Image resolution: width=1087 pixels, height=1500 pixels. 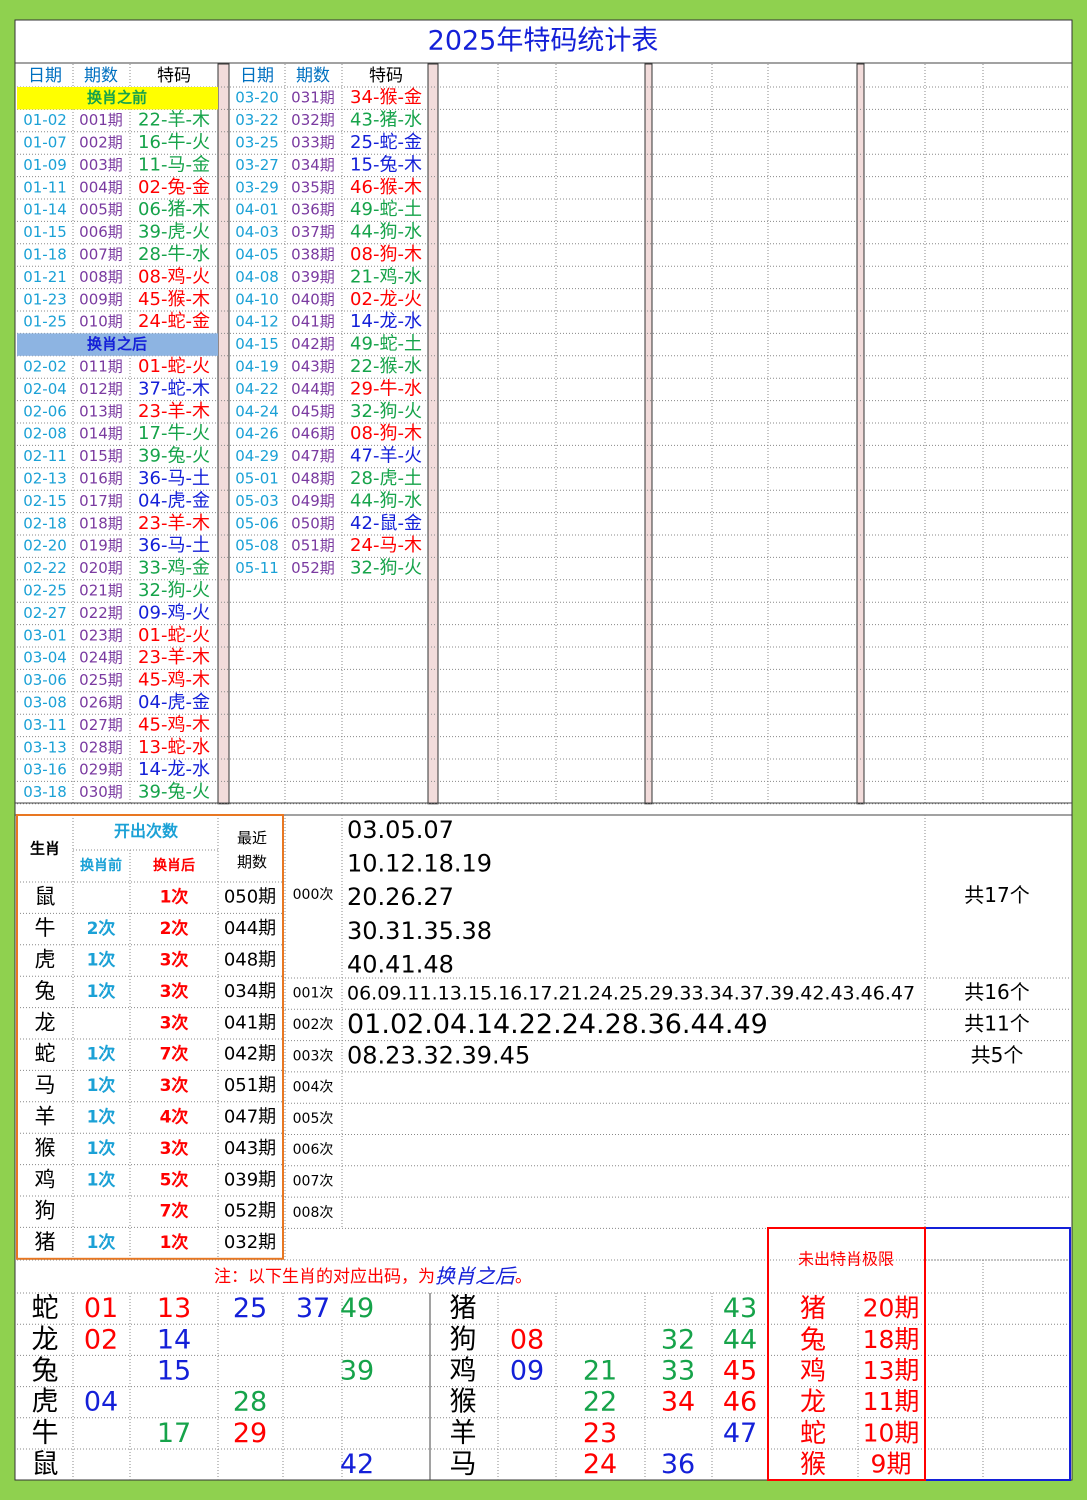 What do you see at coordinates (101, 210) in the screenshot?
I see `cell-text: 005期` at bounding box center [101, 210].